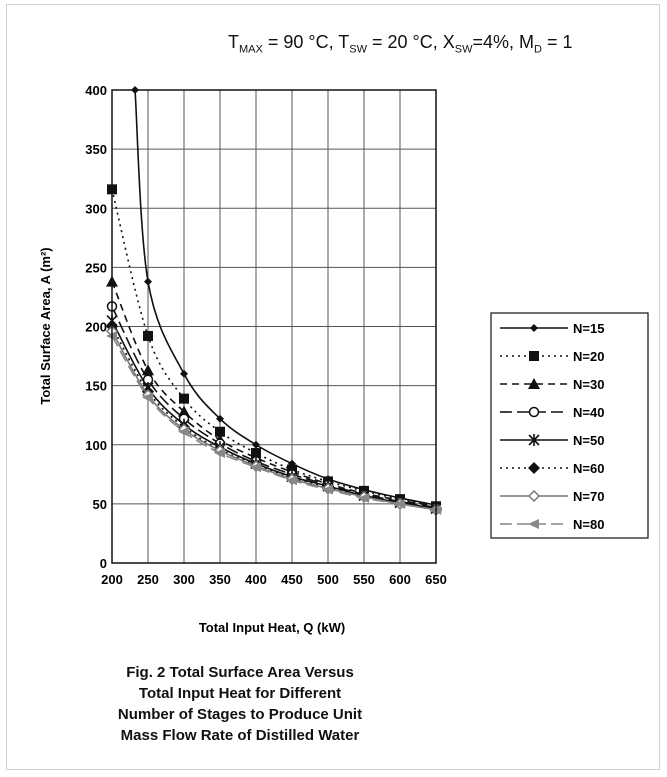 This screenshot has height=777, width=667. I want to click on caption-line: Total Input Heat for Different, so click(240, 693).